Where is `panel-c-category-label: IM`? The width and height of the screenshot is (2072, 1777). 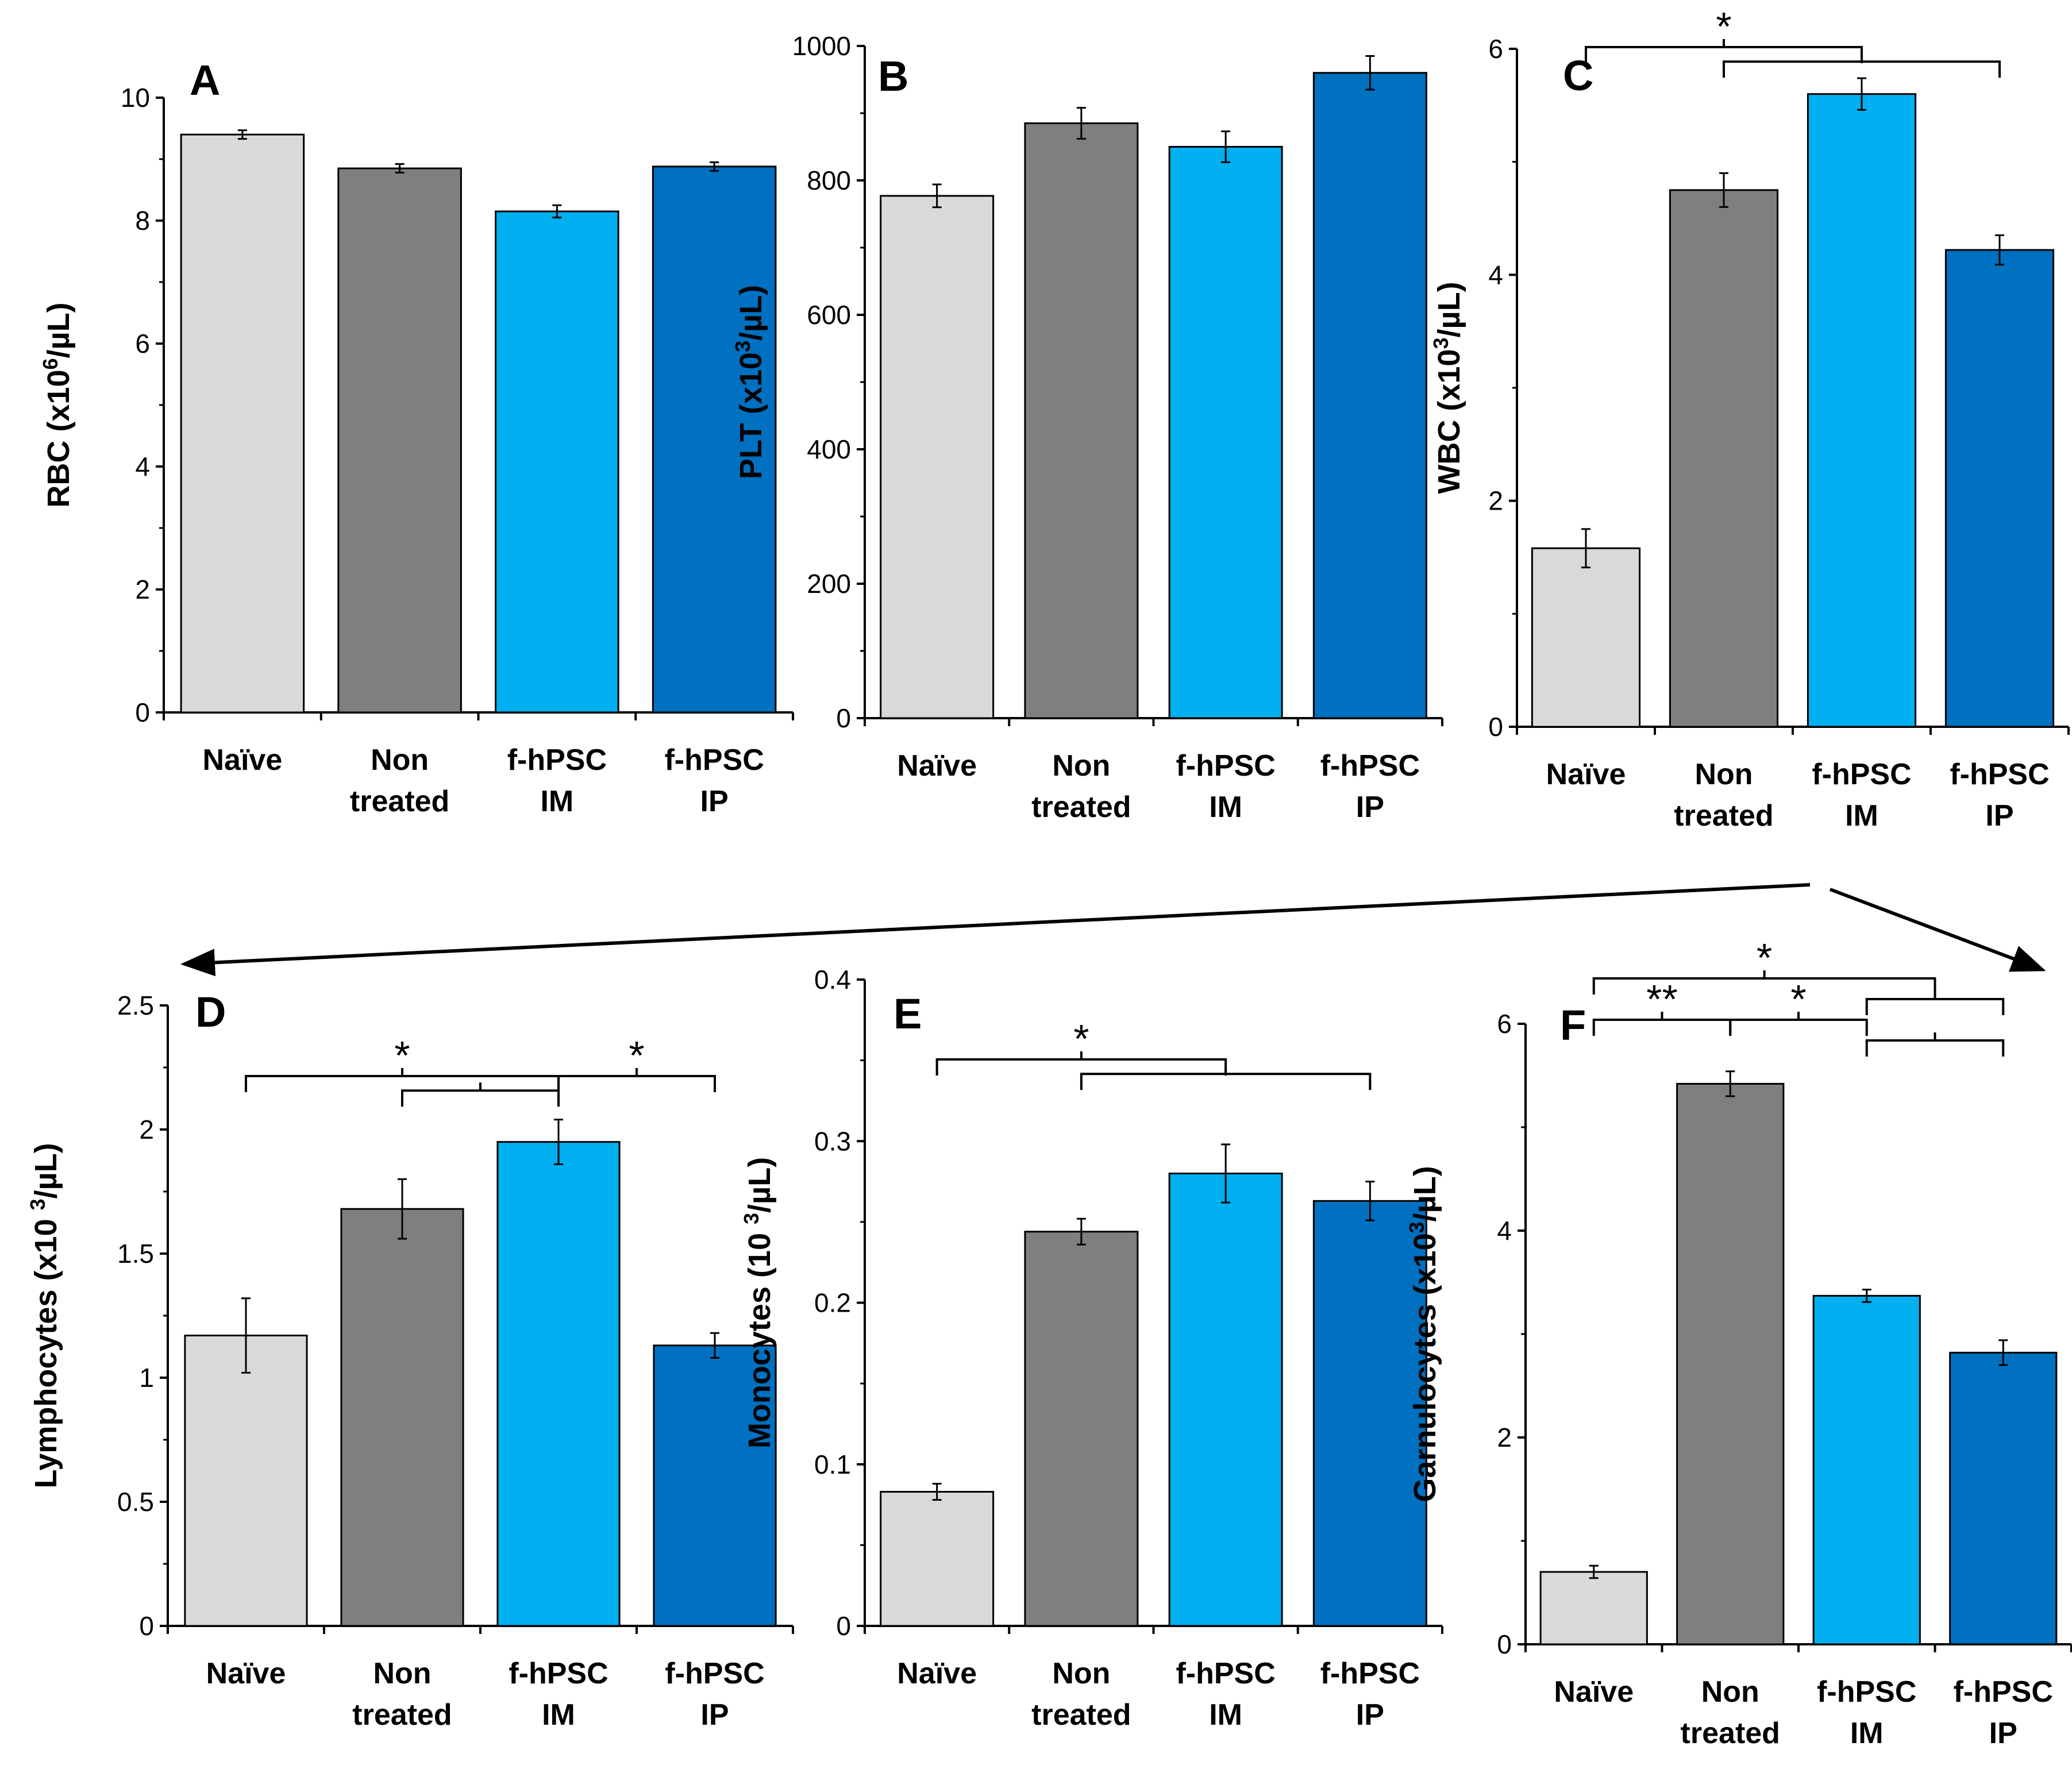
panel-c-category-label: IM is located at coordinates (1862, 816).